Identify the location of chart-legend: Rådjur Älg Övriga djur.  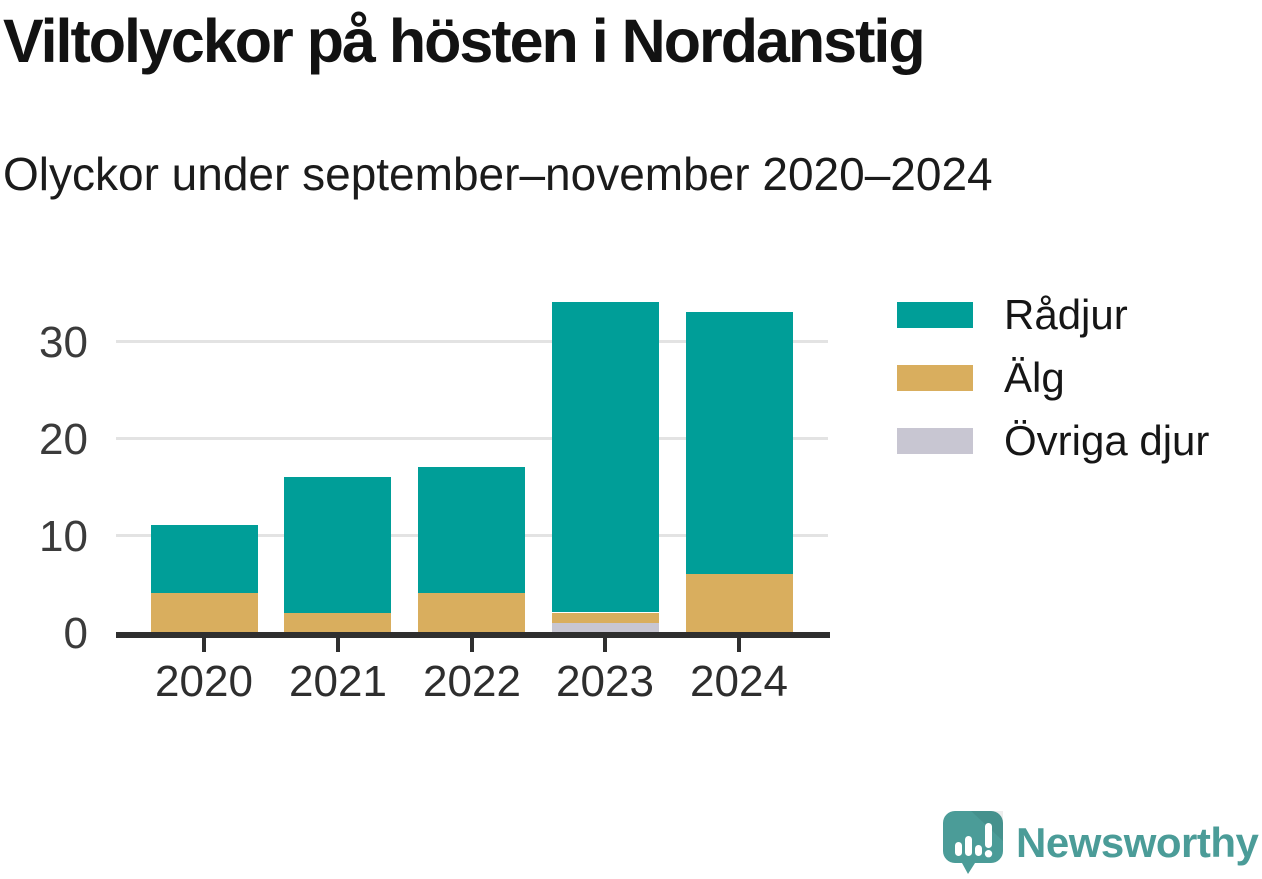
(1053, 386).